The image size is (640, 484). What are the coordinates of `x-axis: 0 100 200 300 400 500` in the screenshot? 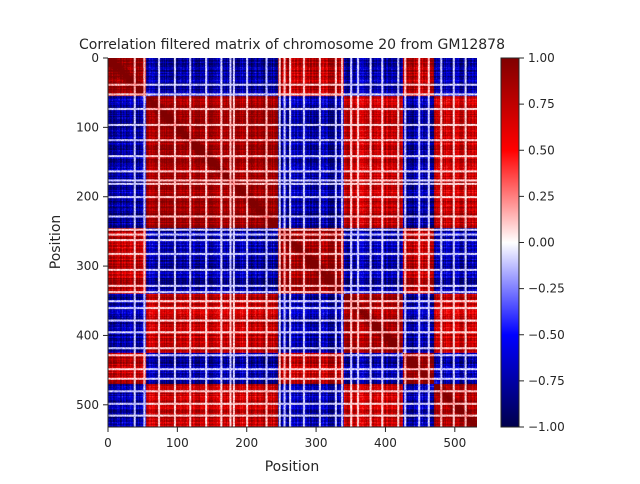 It's located at (290, 438).